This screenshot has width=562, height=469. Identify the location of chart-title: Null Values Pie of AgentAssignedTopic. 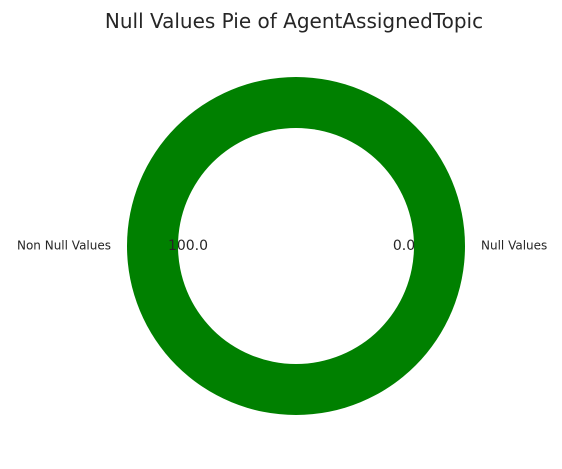
(294, 21).